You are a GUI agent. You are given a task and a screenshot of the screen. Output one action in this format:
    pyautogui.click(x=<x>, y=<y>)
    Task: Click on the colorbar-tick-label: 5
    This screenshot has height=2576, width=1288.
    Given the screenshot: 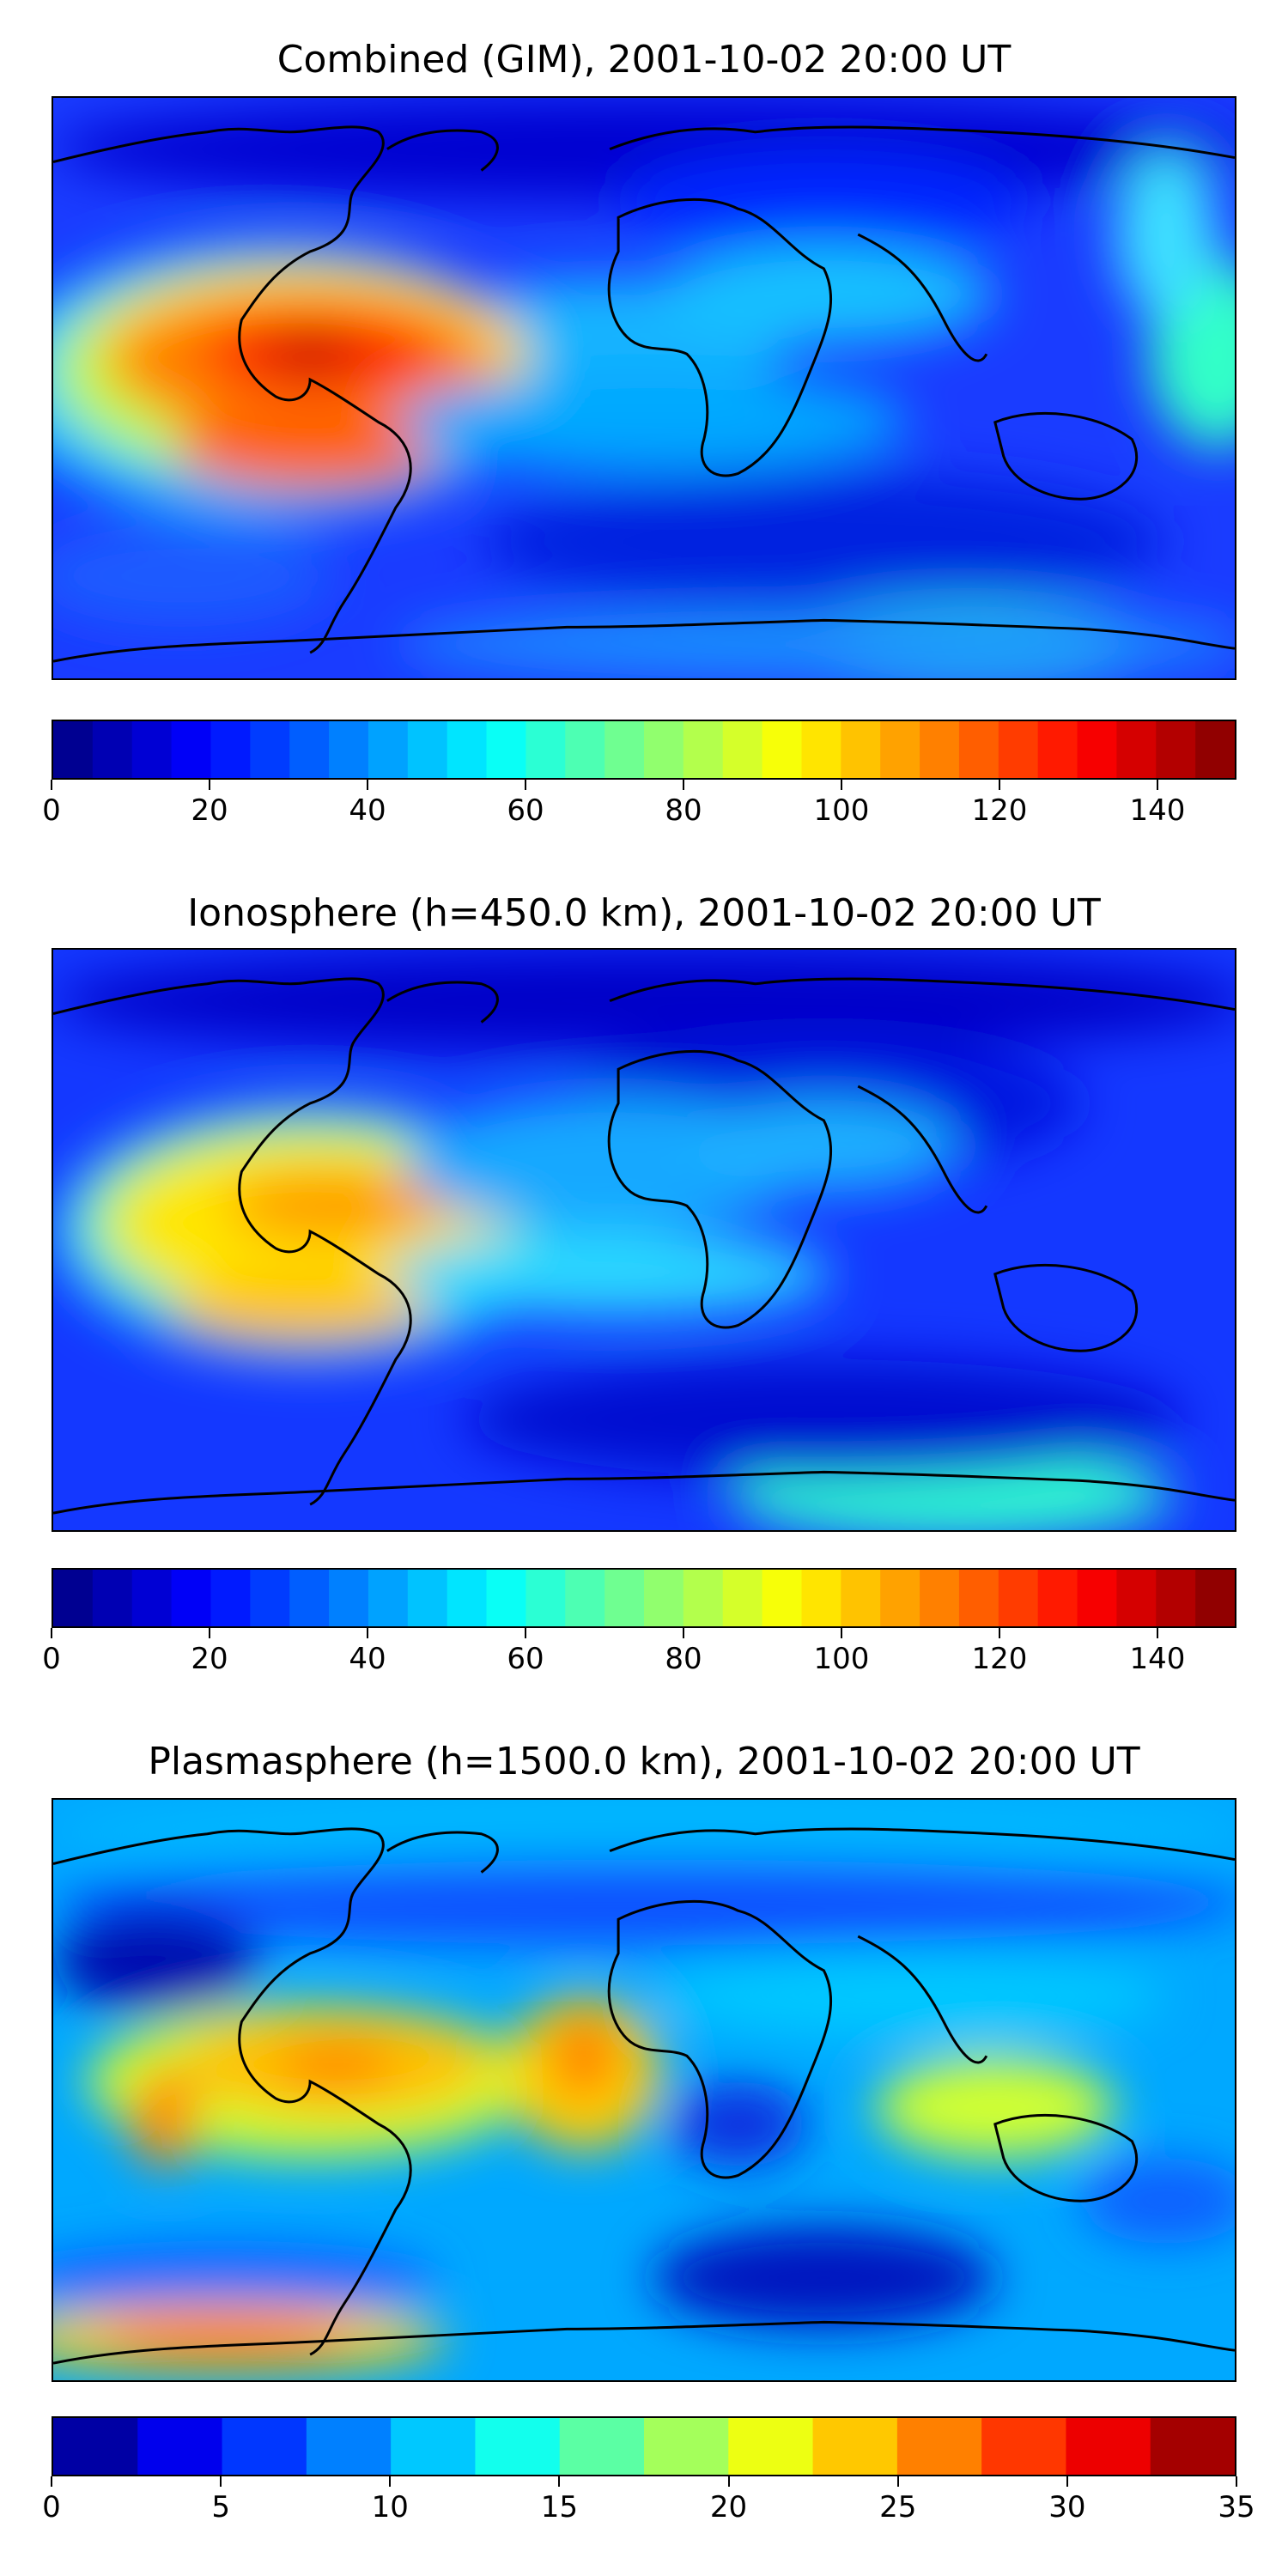 What is the action you would take?
    pyautogui.click(x=220, y=2507)
    